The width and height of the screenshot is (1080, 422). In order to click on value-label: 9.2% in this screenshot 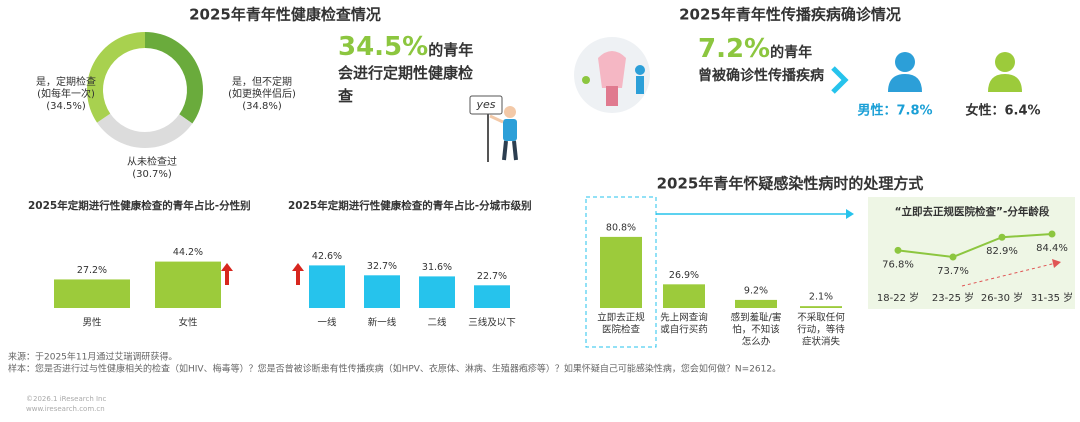, I will do `click(756, 290)`.